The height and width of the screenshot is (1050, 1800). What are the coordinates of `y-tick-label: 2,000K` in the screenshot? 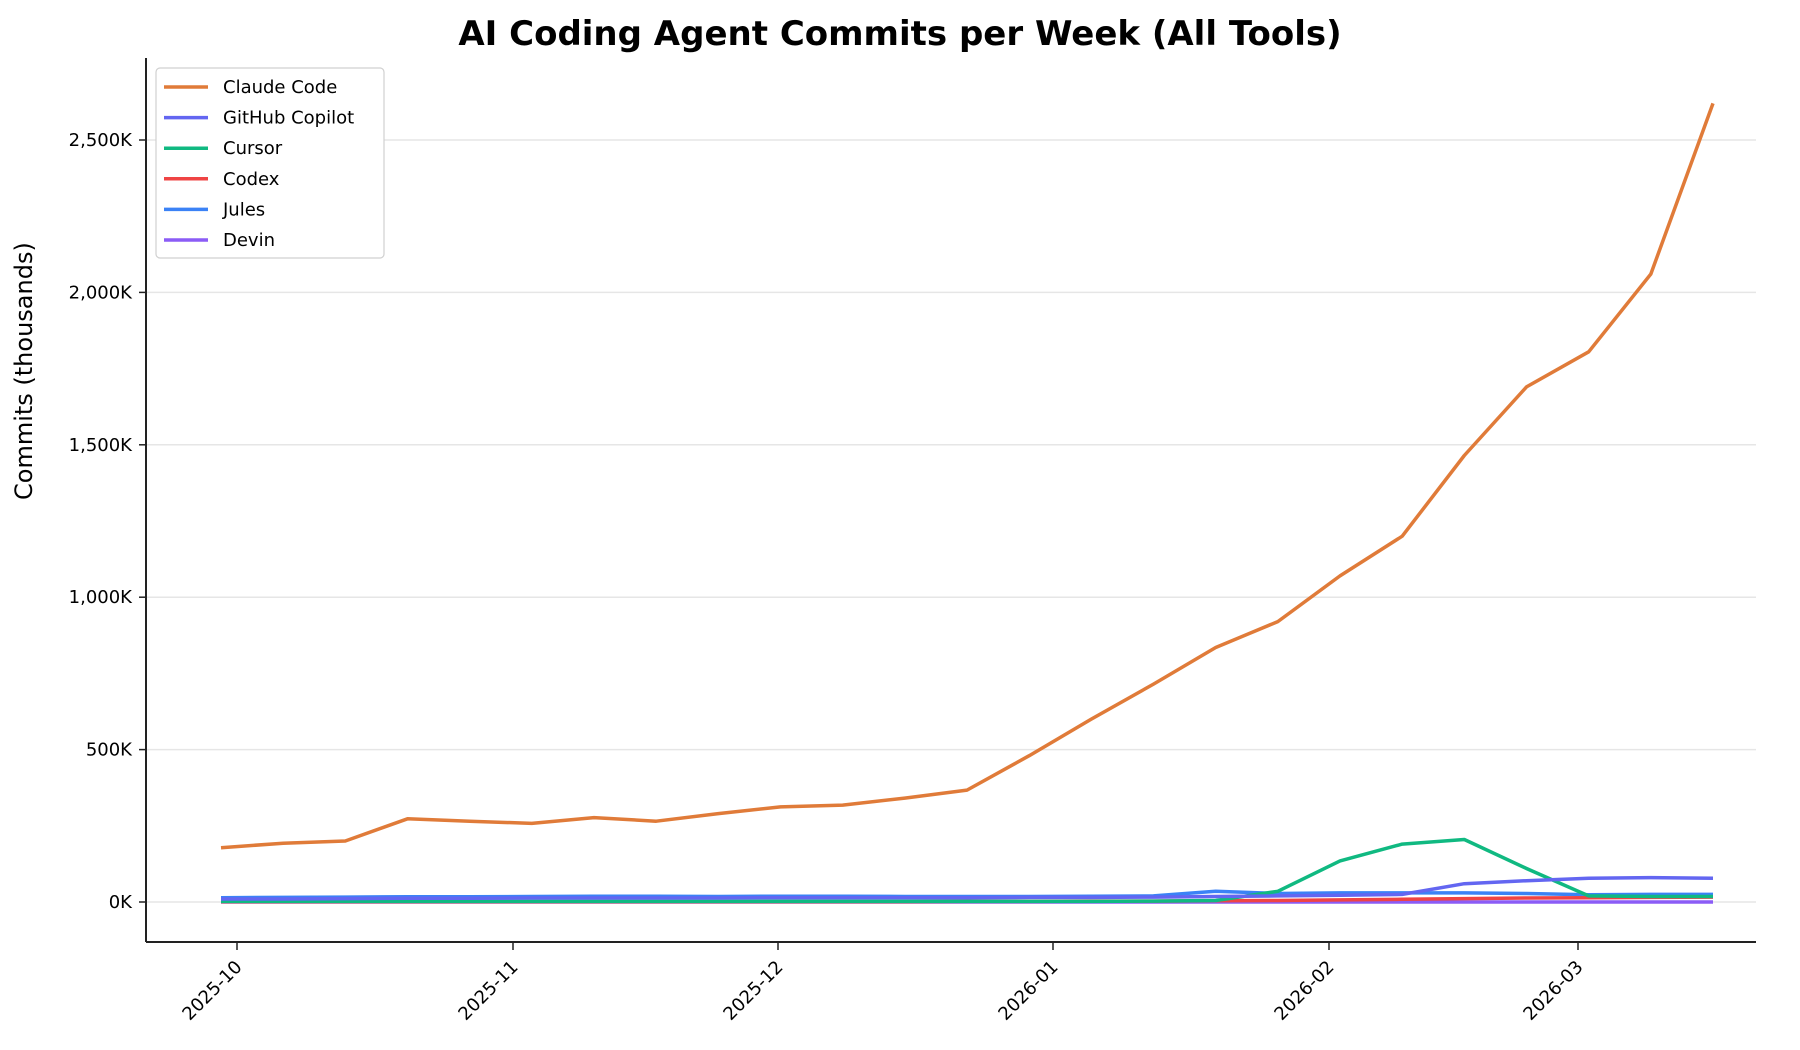 It's located at (101, 292).